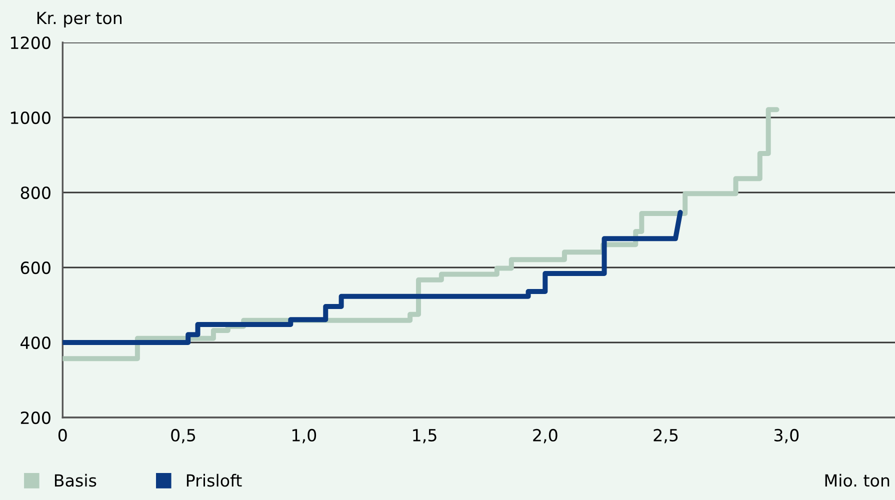 The width and height of the screenshot is (895, 500). Describe the element at coordinates (30, 43) in the screenshot. I see `y-tick-label: 1200` at that location.